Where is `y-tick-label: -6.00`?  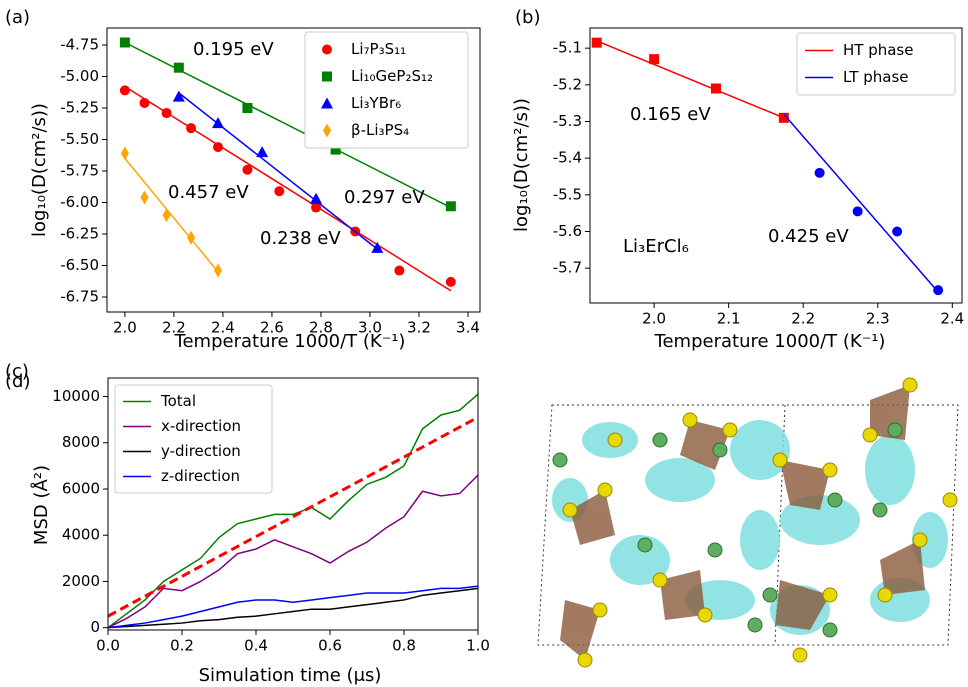
y-tick-label: -6.00 is located at coordinates (79, 202).